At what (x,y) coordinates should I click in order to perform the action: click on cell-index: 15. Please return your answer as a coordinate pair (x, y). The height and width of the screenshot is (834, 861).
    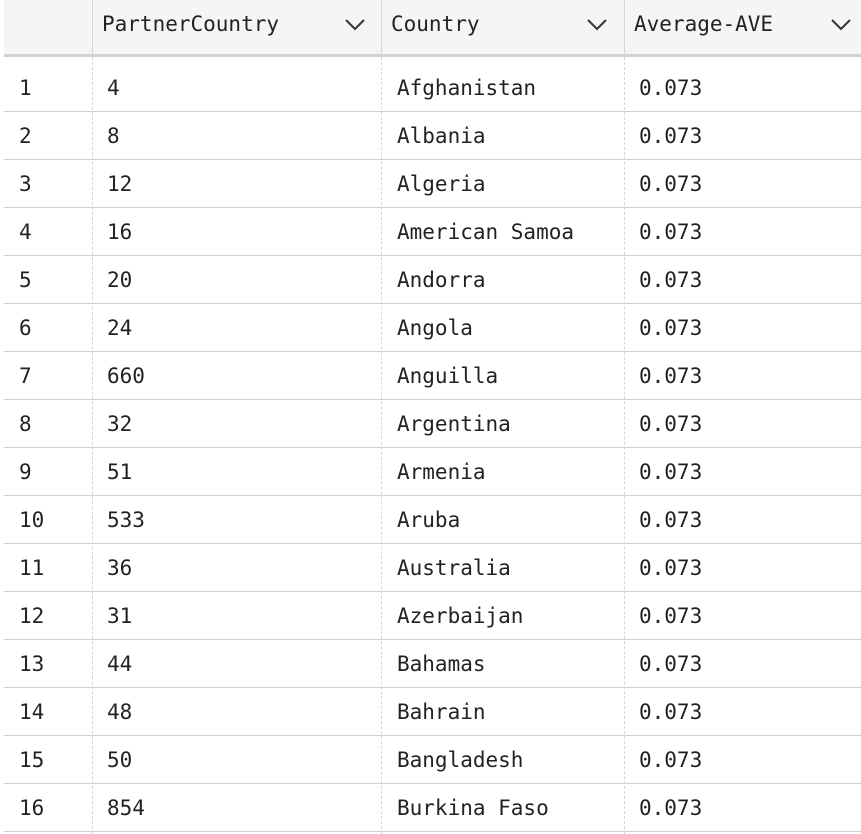
    Looking at the image, I should click on (32, 760).